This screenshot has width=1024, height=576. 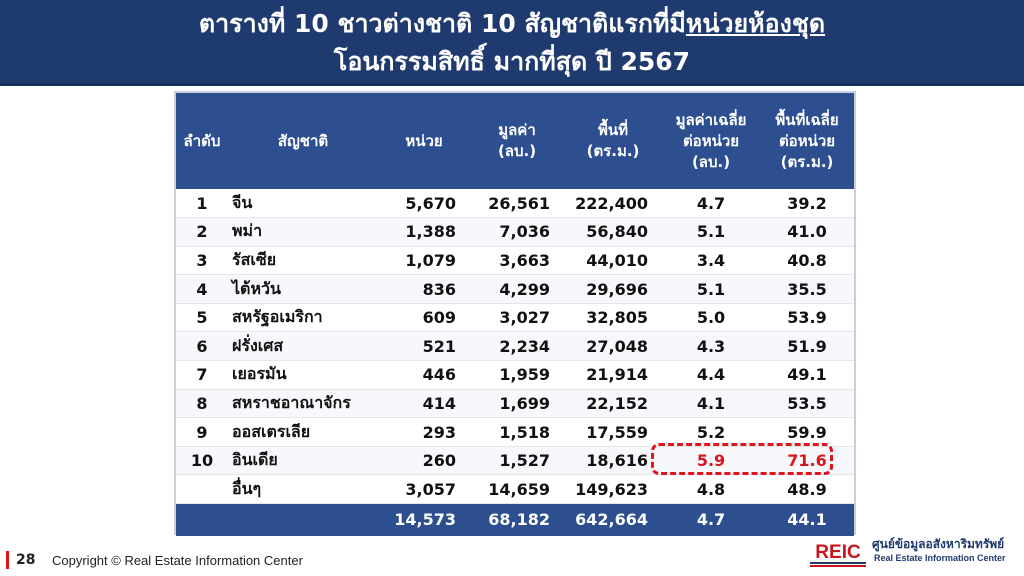 I want to click on cell-avg-area: 40.8, so click(x=807, y=261).